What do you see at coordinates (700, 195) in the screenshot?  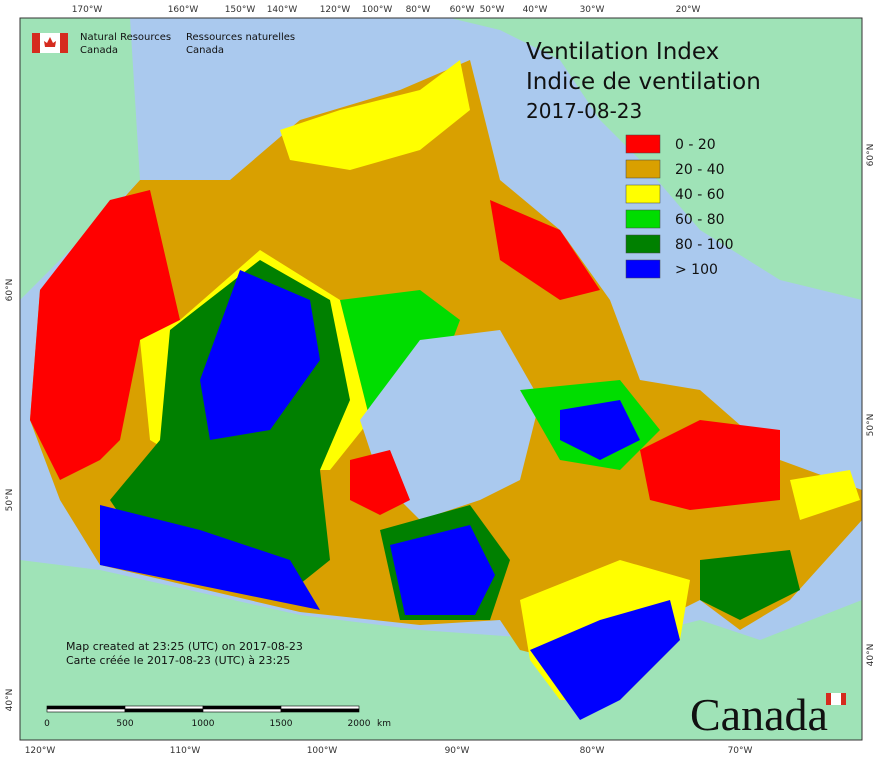 I see `legend-label: 40 - 60` at bounding box center [700, 195].